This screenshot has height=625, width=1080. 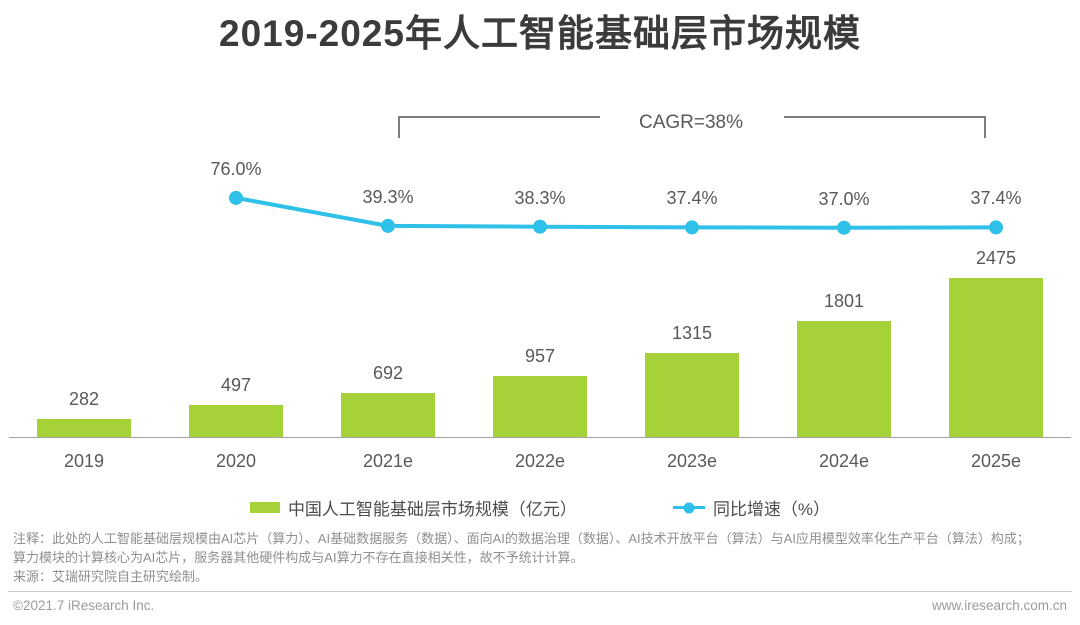 I want to click on footer-divider, so click(x=540, y=591).